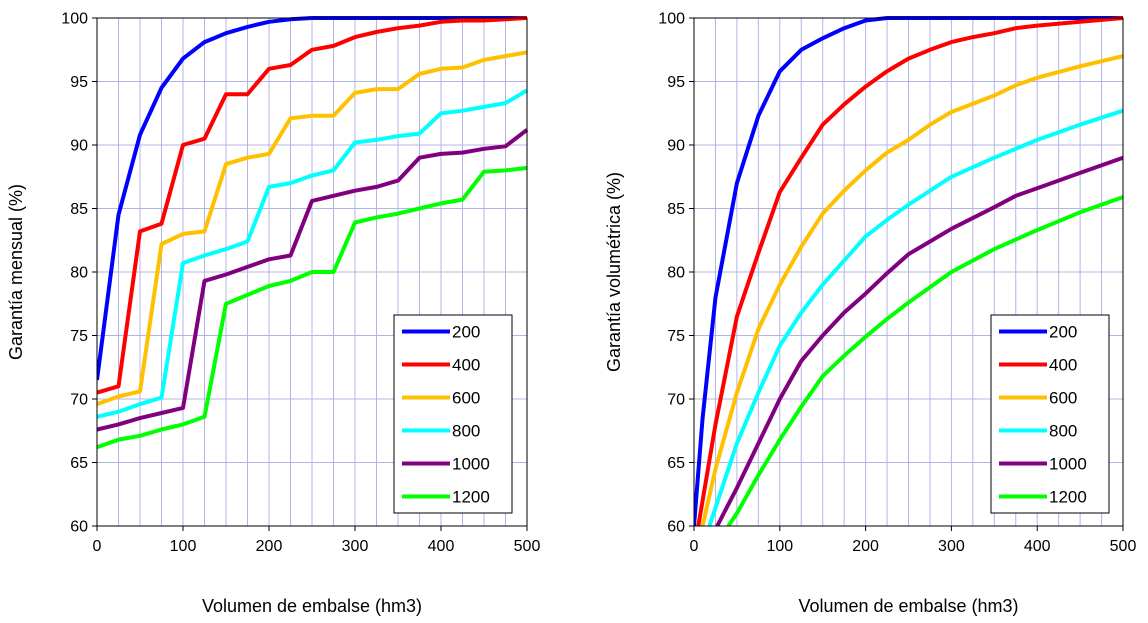  I want to click on y-axis-title: Garantía volumétrica (%), so click(614, 272).